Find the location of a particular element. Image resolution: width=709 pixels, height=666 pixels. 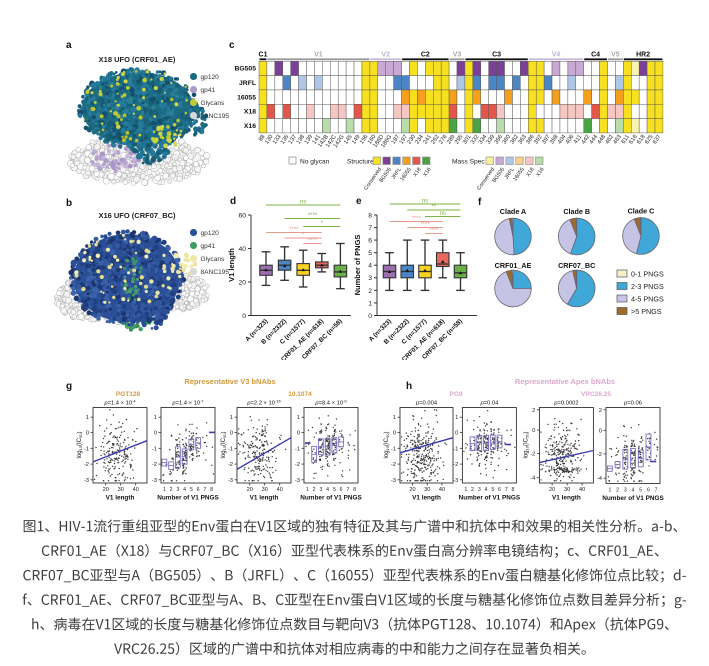

svg-text: p=1.4 × 10-7 is located at coordinates (187, 403).